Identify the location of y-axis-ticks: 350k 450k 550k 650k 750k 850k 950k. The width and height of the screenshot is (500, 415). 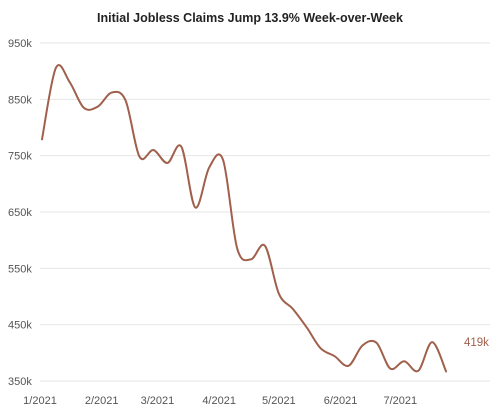
(20, 213).